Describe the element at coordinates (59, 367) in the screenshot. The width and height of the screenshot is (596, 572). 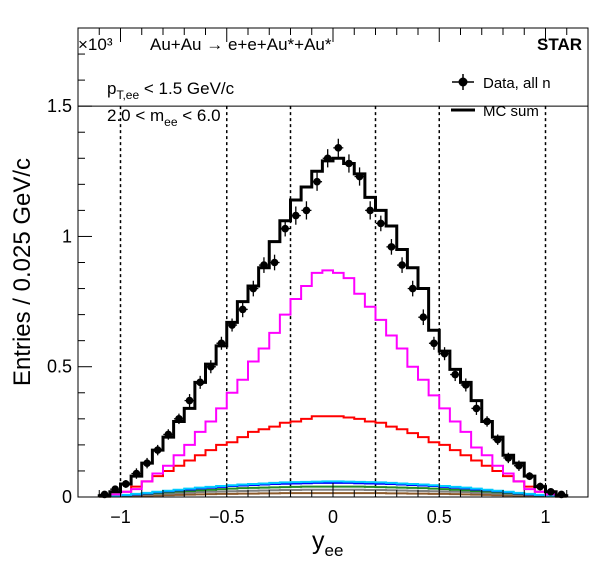
I see `y-tick-label: 0.5` at that location.